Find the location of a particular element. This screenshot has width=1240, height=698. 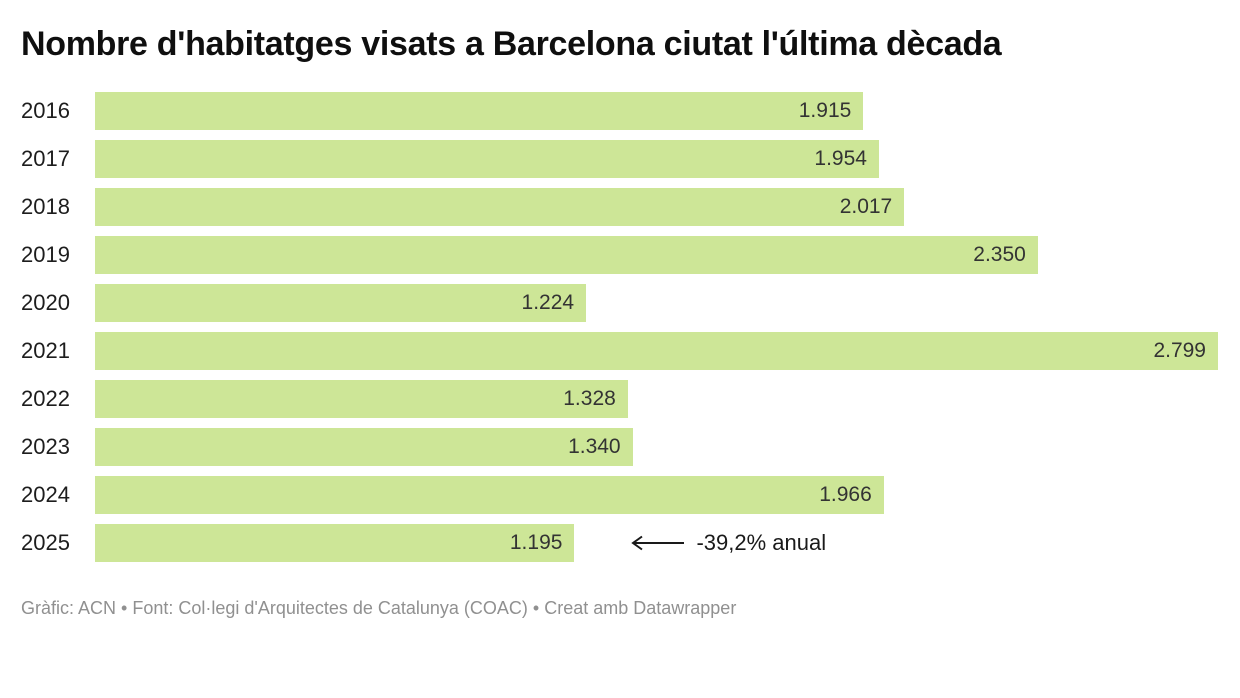

value-label: 1.966 is located at coordinates (845, 494).